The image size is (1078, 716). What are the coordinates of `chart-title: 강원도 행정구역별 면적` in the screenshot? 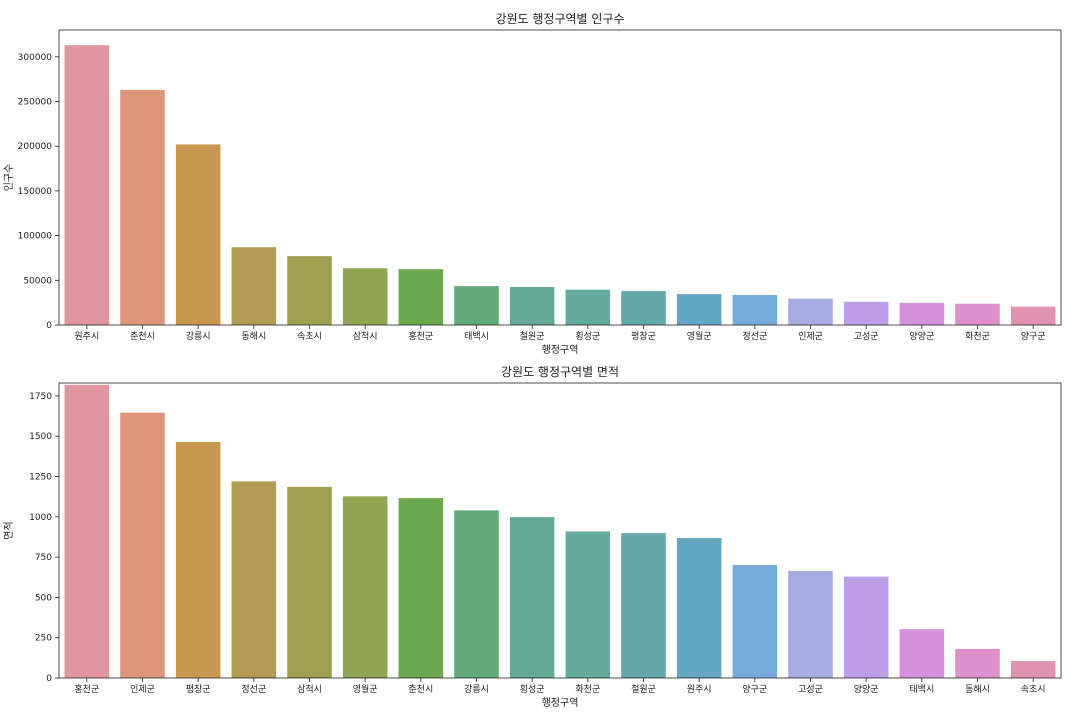 It's located at (560, 371).